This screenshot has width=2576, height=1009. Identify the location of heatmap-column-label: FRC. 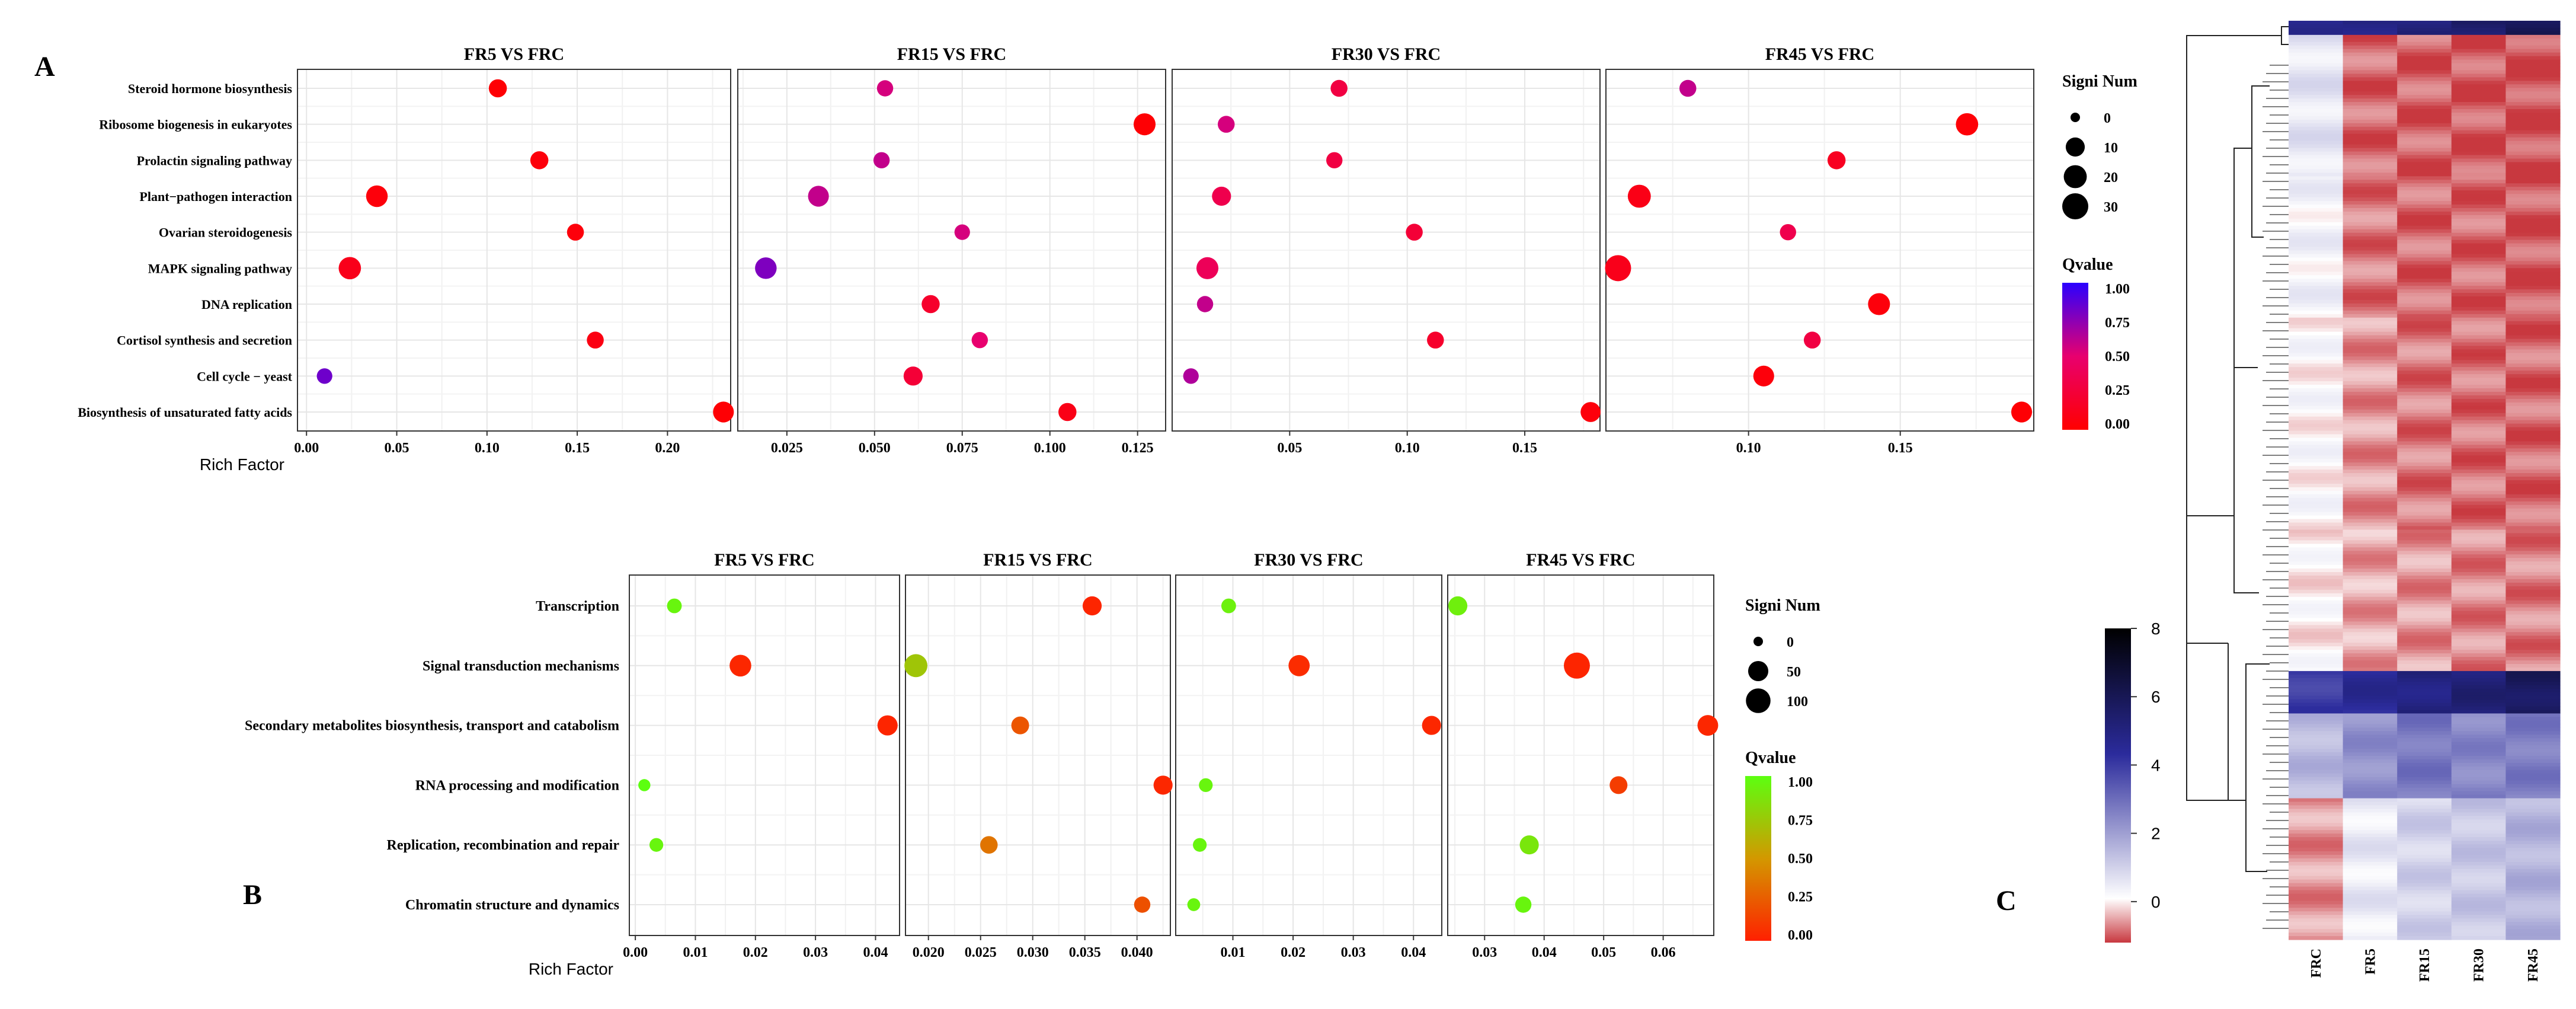
(2316, 964).